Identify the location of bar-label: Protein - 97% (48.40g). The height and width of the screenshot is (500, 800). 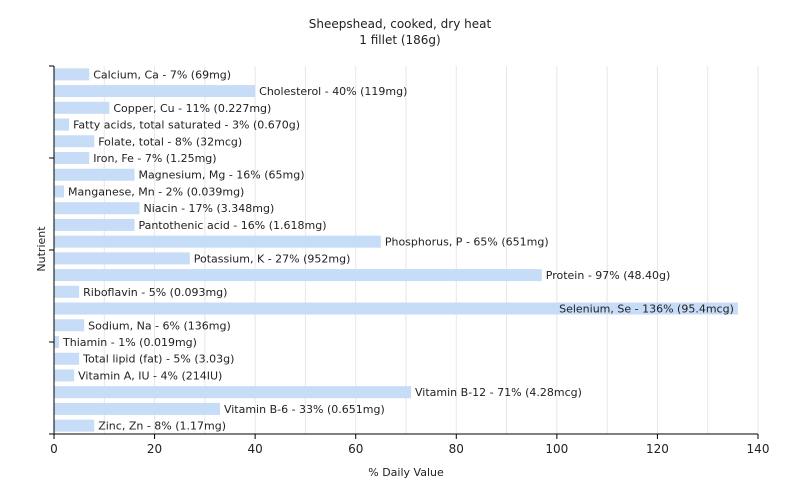
(608, 275).